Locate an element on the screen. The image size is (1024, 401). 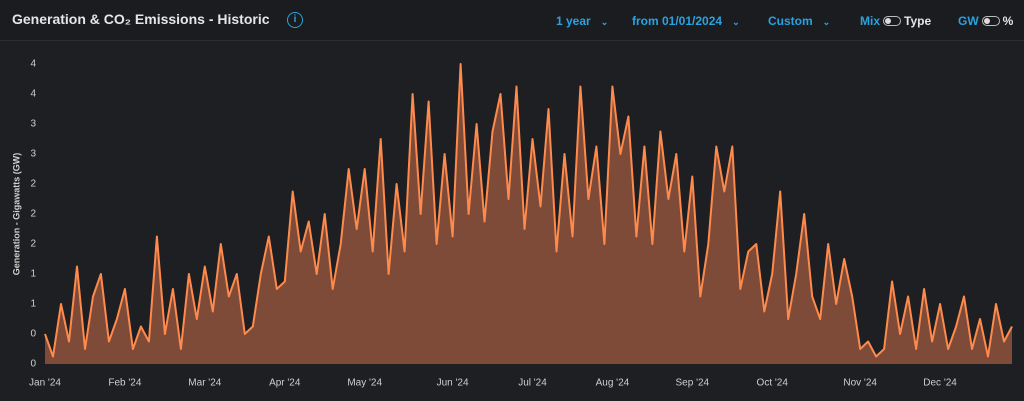
toggle-right: % is located at coordinates (1008, 21).